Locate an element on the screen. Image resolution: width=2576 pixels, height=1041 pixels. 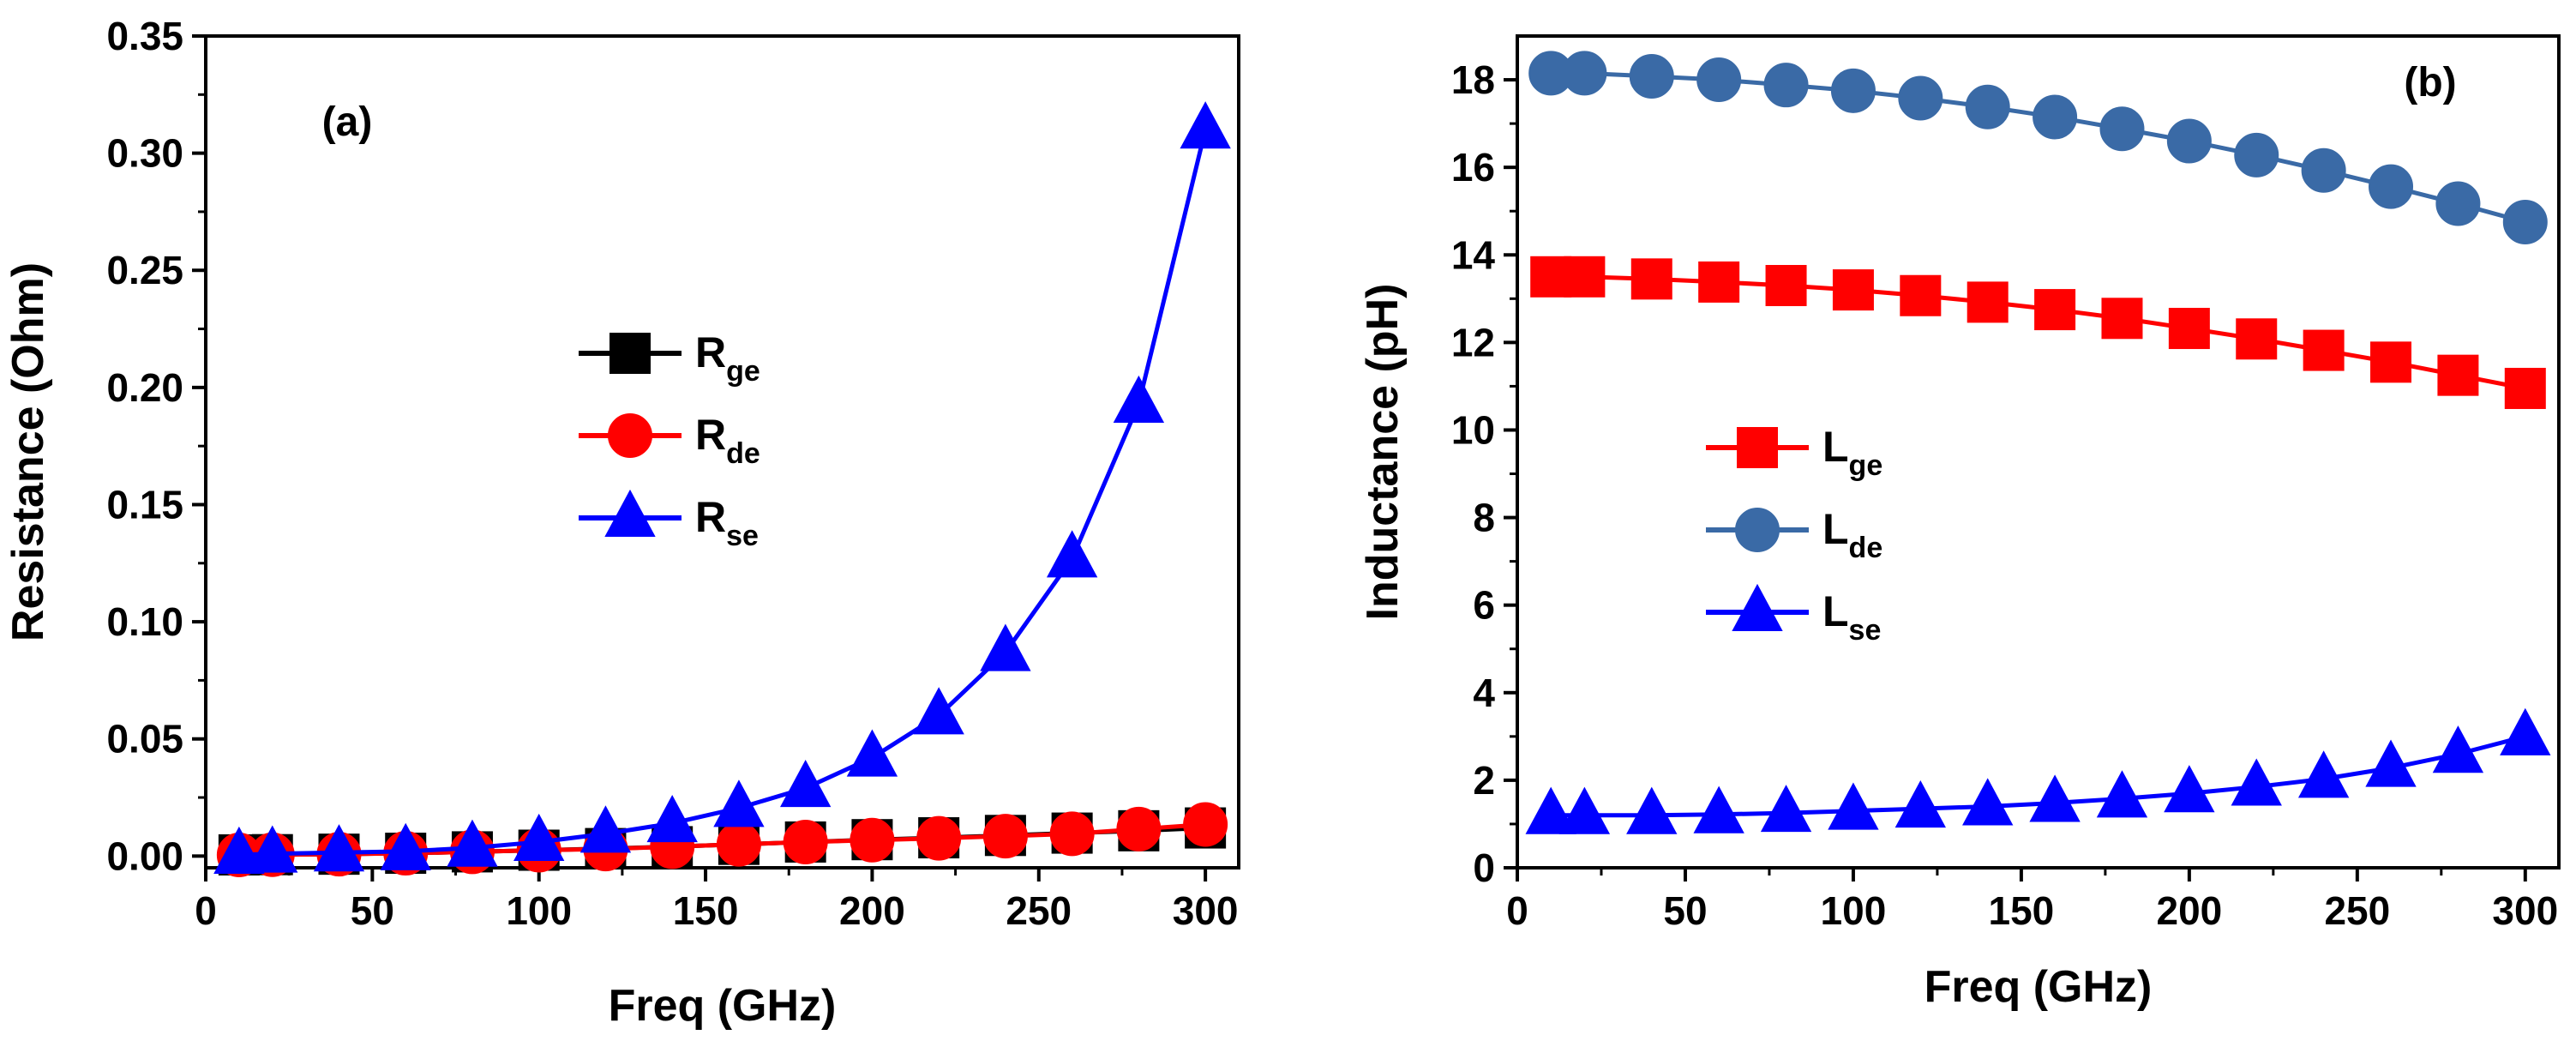
legend-label: Rse is located at coordinates (727, 522).